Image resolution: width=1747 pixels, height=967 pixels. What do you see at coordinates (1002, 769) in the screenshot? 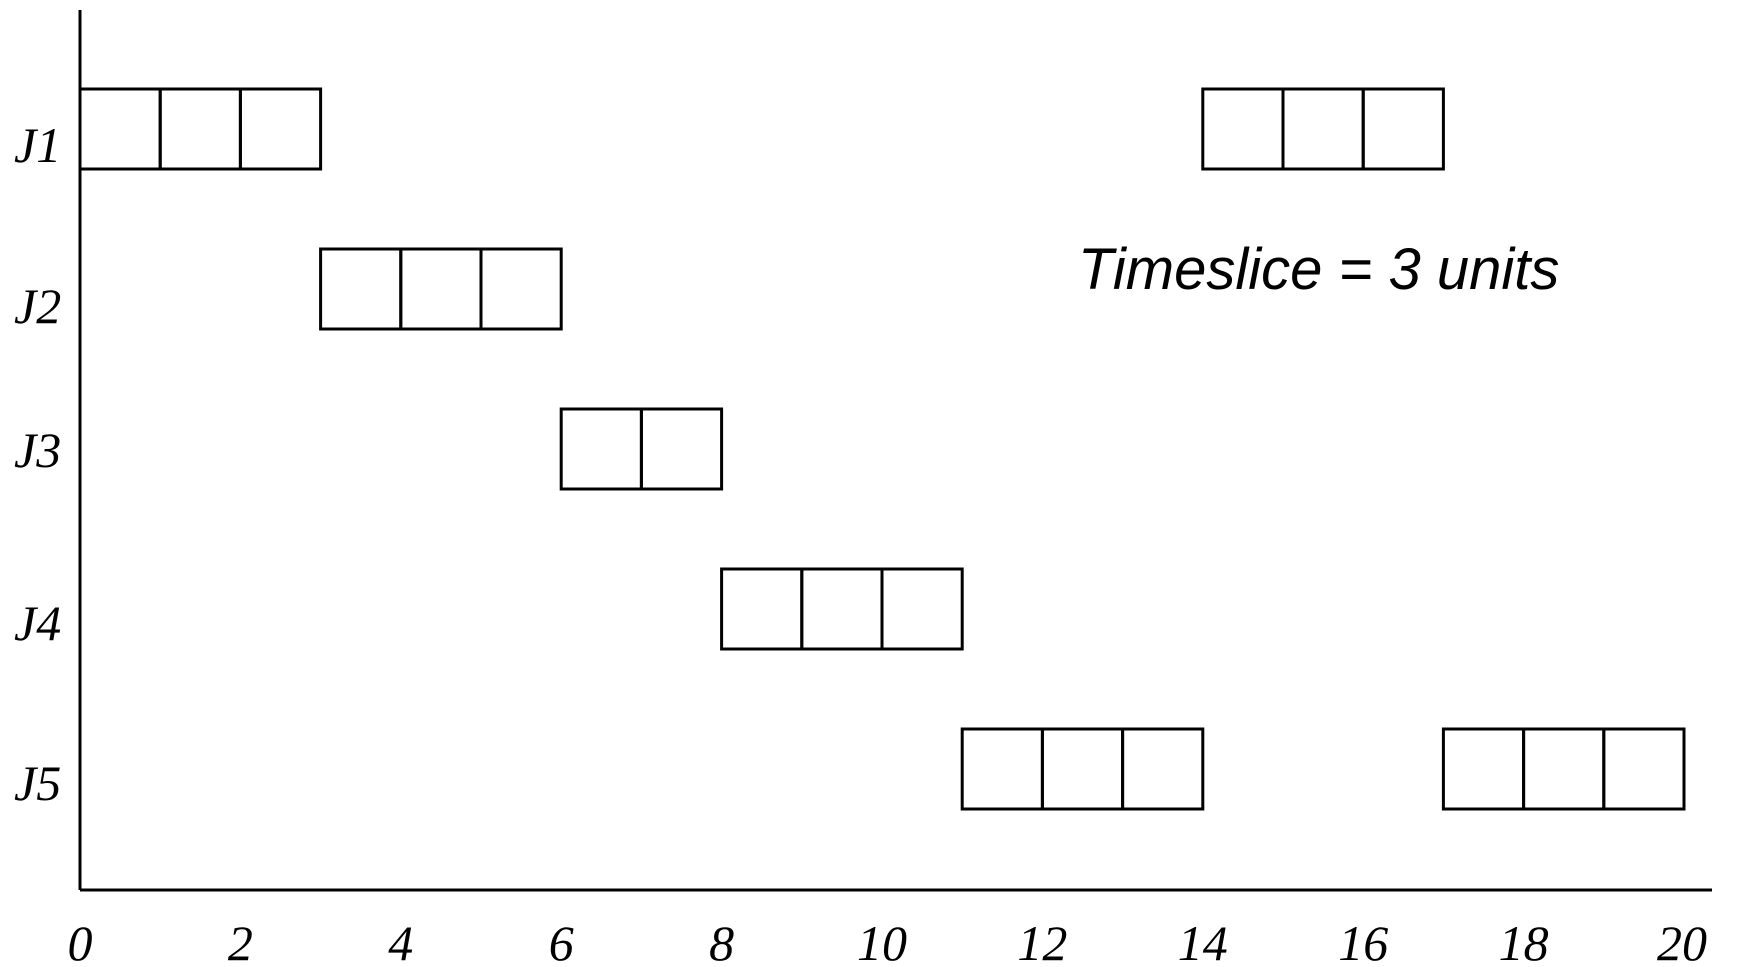
I see `time-unit-cell-j5-t11` at bounding box center [1002, 769].